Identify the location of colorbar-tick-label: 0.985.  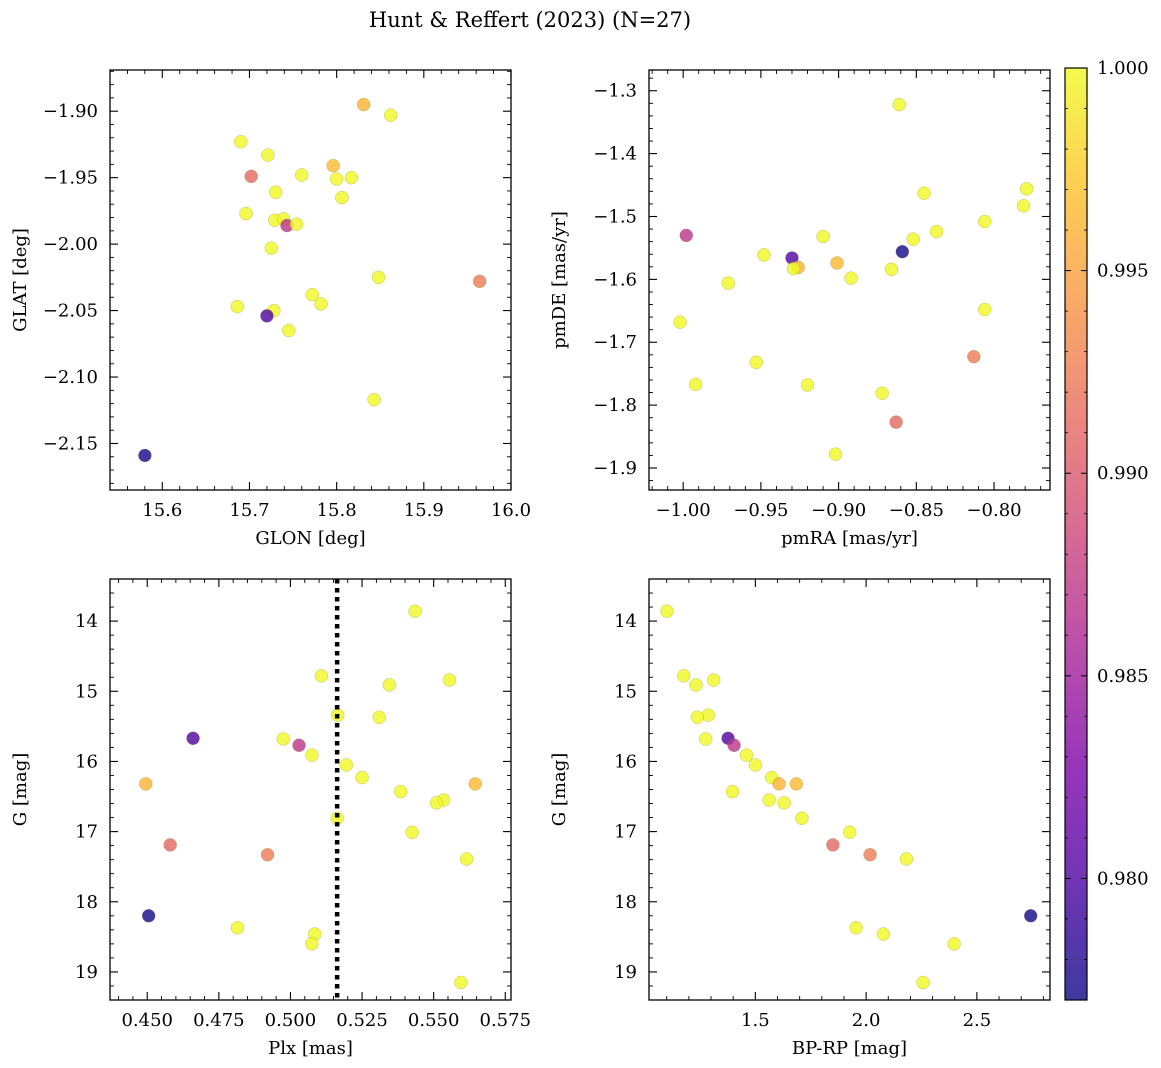
(1123, 676).